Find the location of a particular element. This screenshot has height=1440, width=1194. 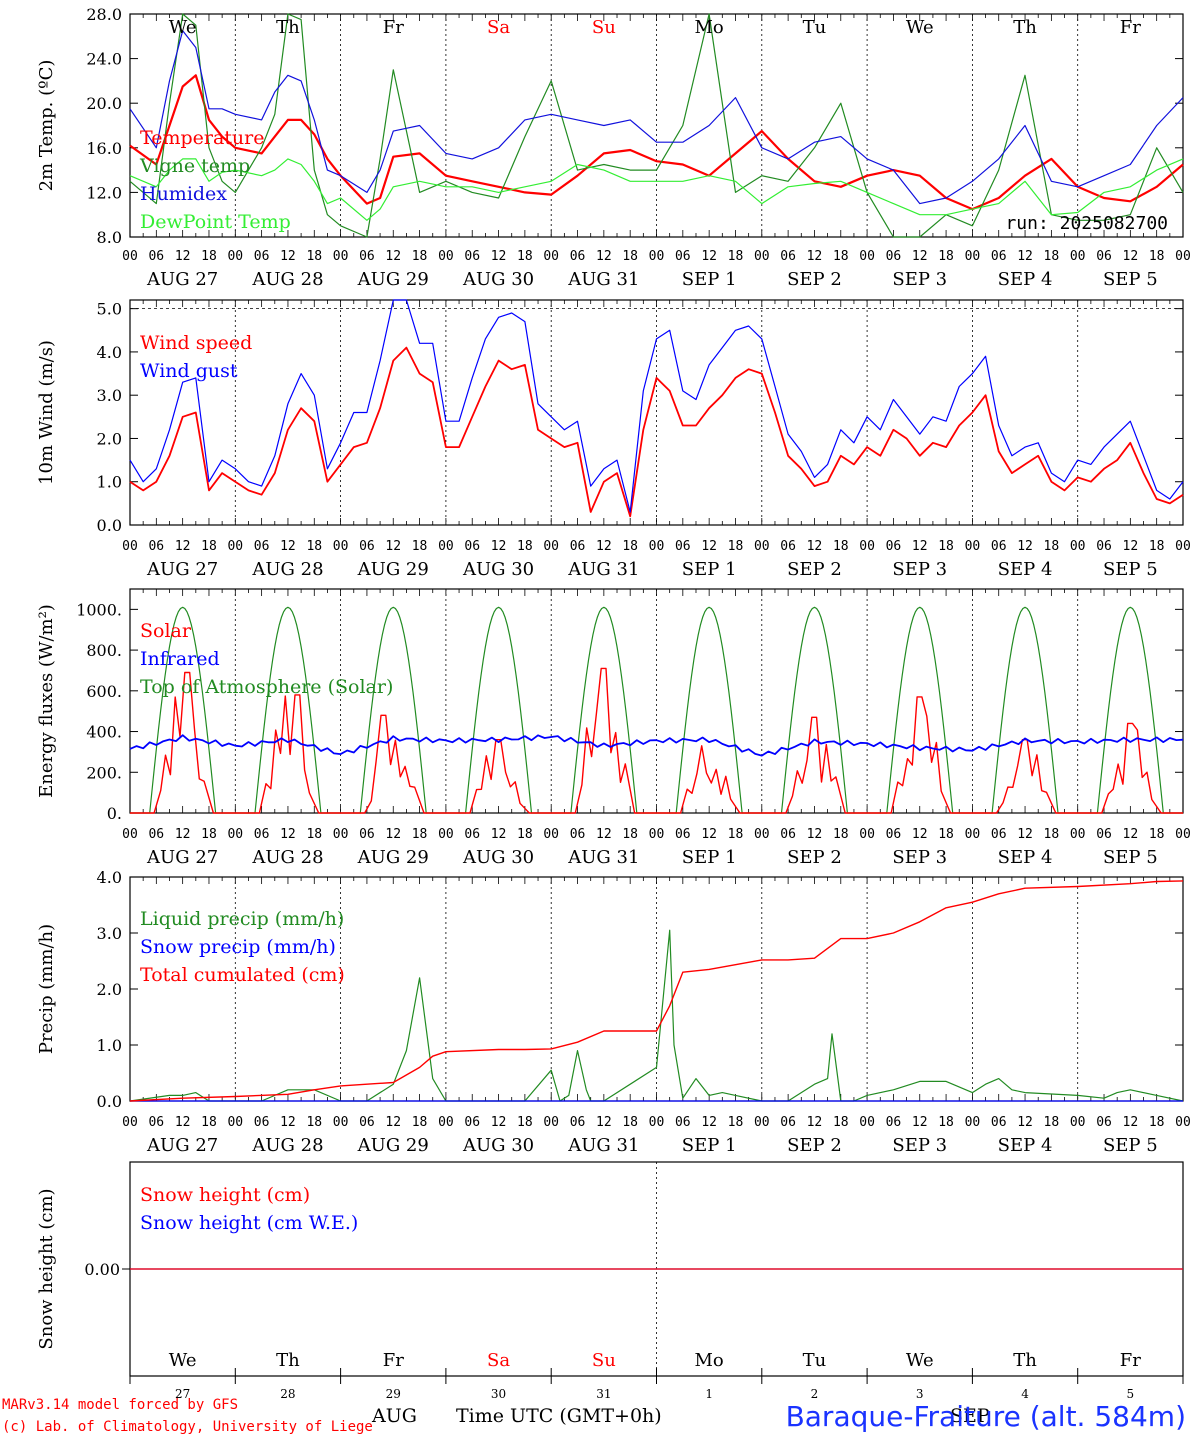

date-label: SEP 4 is located at coordinates (1025, 857).